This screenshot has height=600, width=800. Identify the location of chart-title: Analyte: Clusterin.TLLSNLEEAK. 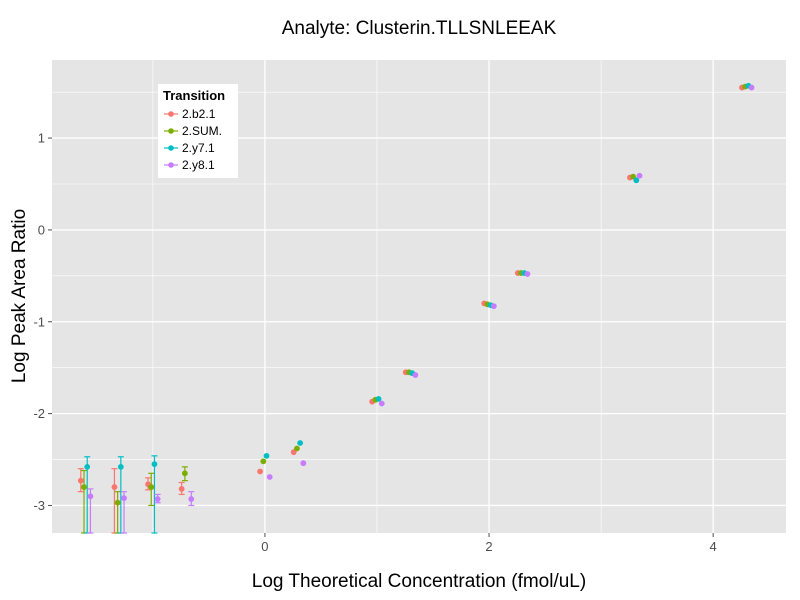
(419, 28).